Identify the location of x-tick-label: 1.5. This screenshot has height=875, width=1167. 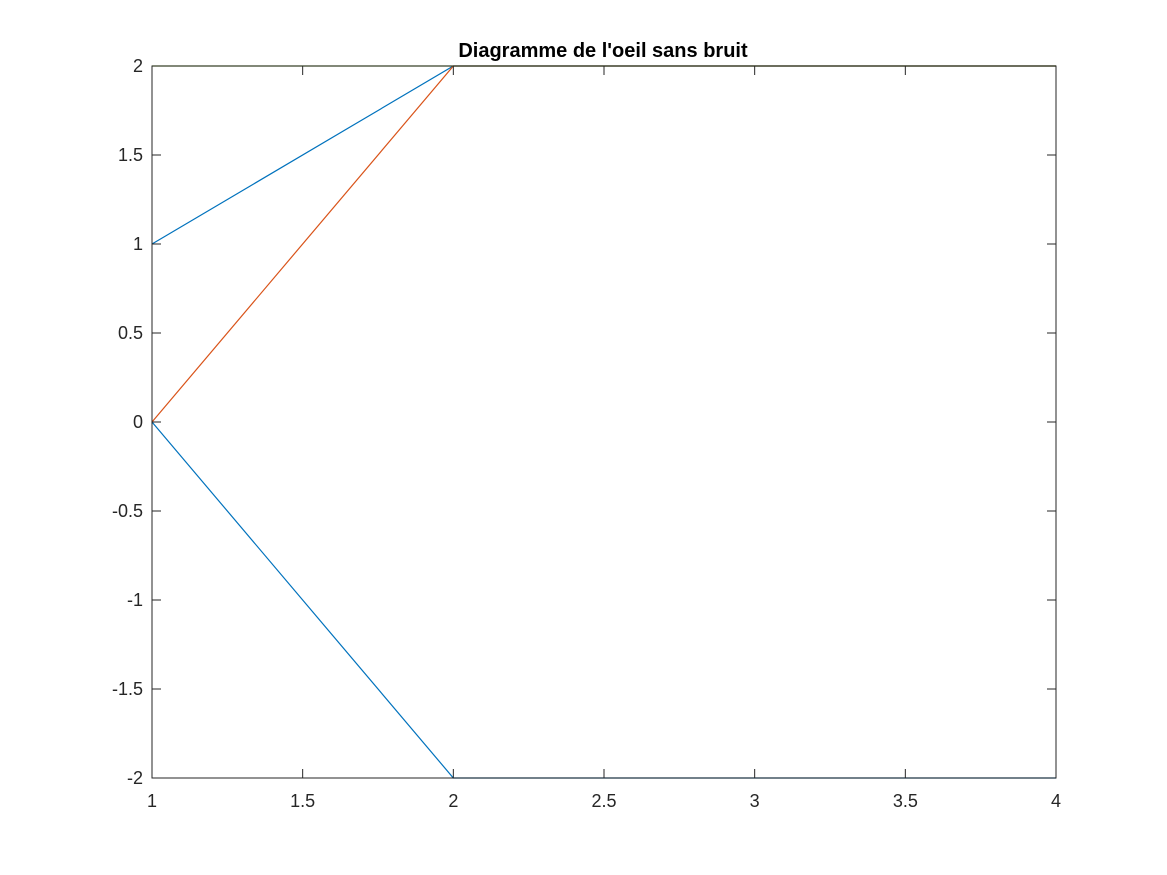
(302, 801).